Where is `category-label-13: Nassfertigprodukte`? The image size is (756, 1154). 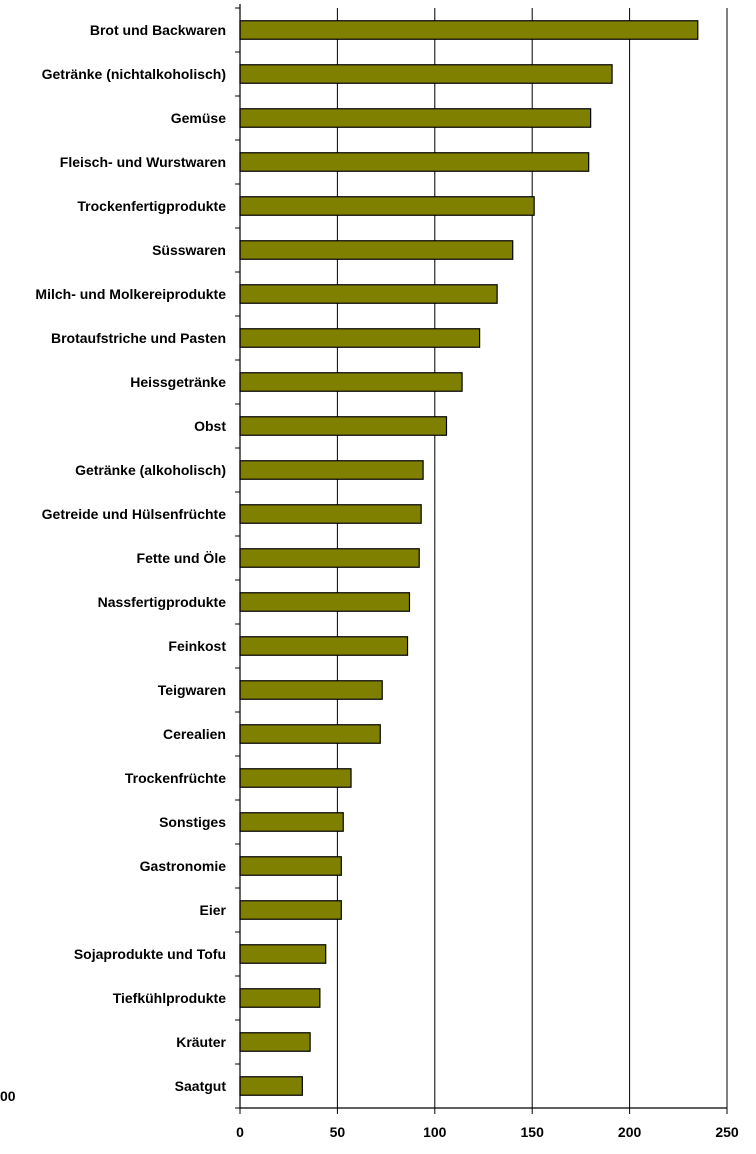 category-label-13: Nassfertigprodukte is located at coordinates (162, 602).